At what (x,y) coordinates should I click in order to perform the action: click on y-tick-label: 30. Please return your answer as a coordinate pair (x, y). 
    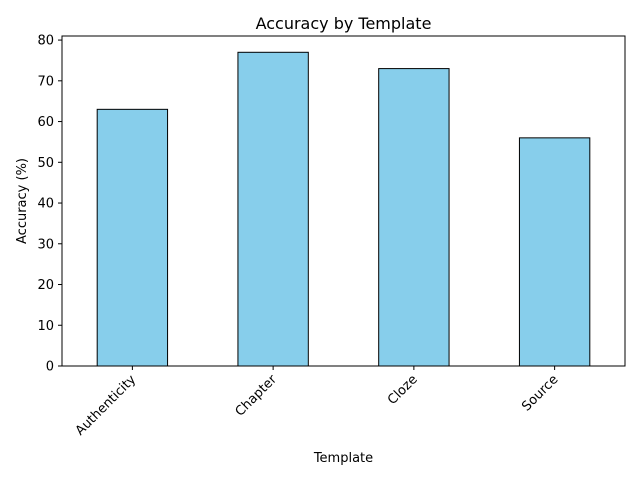
    Looking at the image, I should click on (45, 244).